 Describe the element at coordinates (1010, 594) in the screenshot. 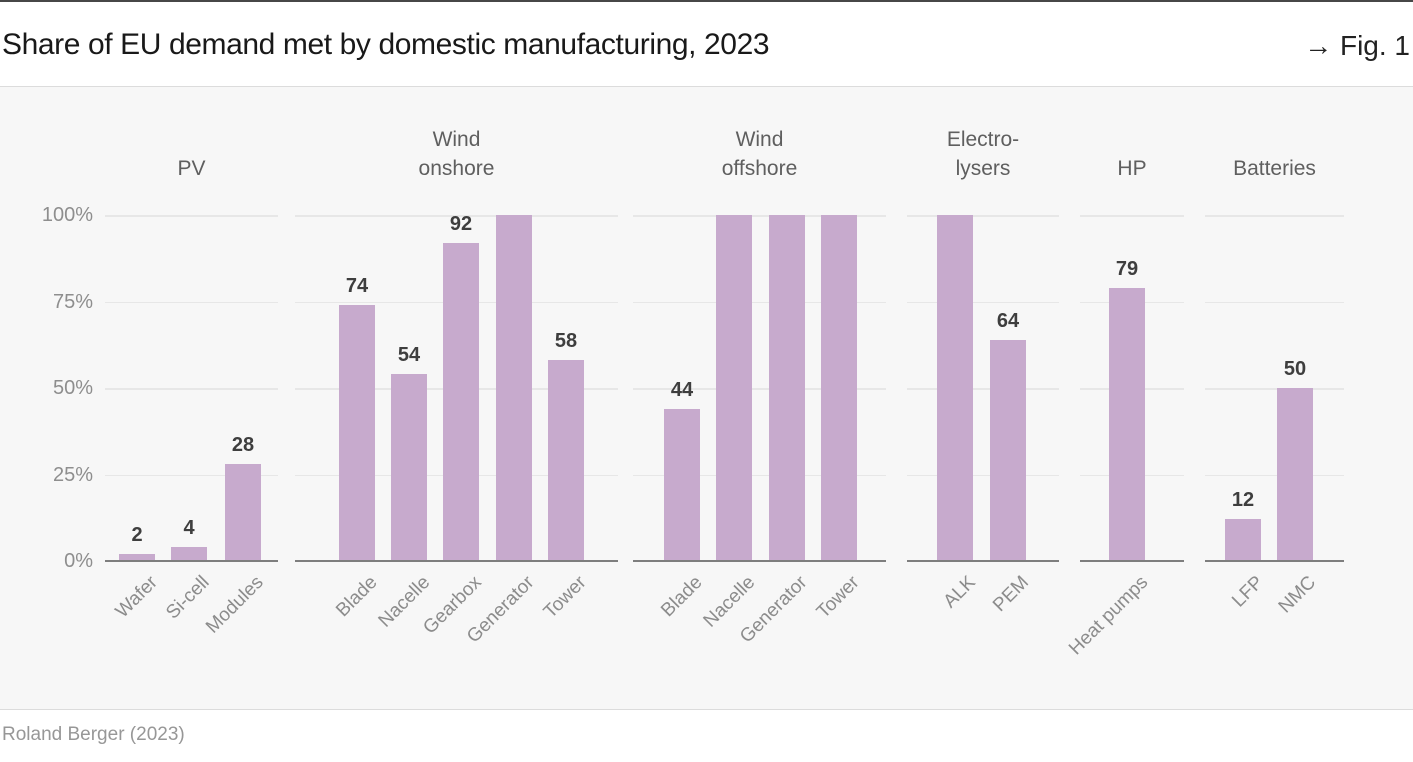

I see `x-tick-label-text: PEM` at that location.